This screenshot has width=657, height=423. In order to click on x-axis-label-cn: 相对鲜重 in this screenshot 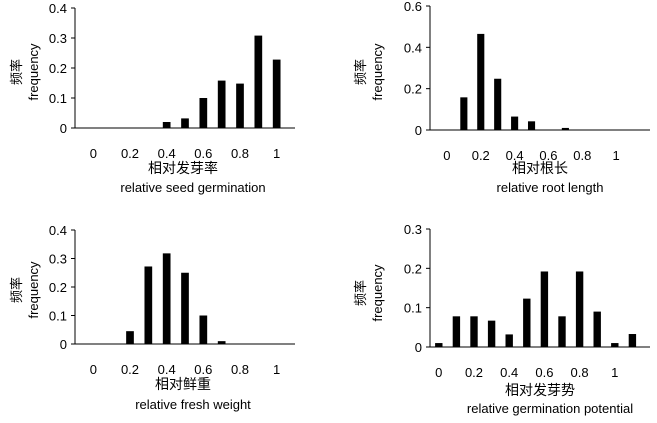, I will do `click(183, 384)`.